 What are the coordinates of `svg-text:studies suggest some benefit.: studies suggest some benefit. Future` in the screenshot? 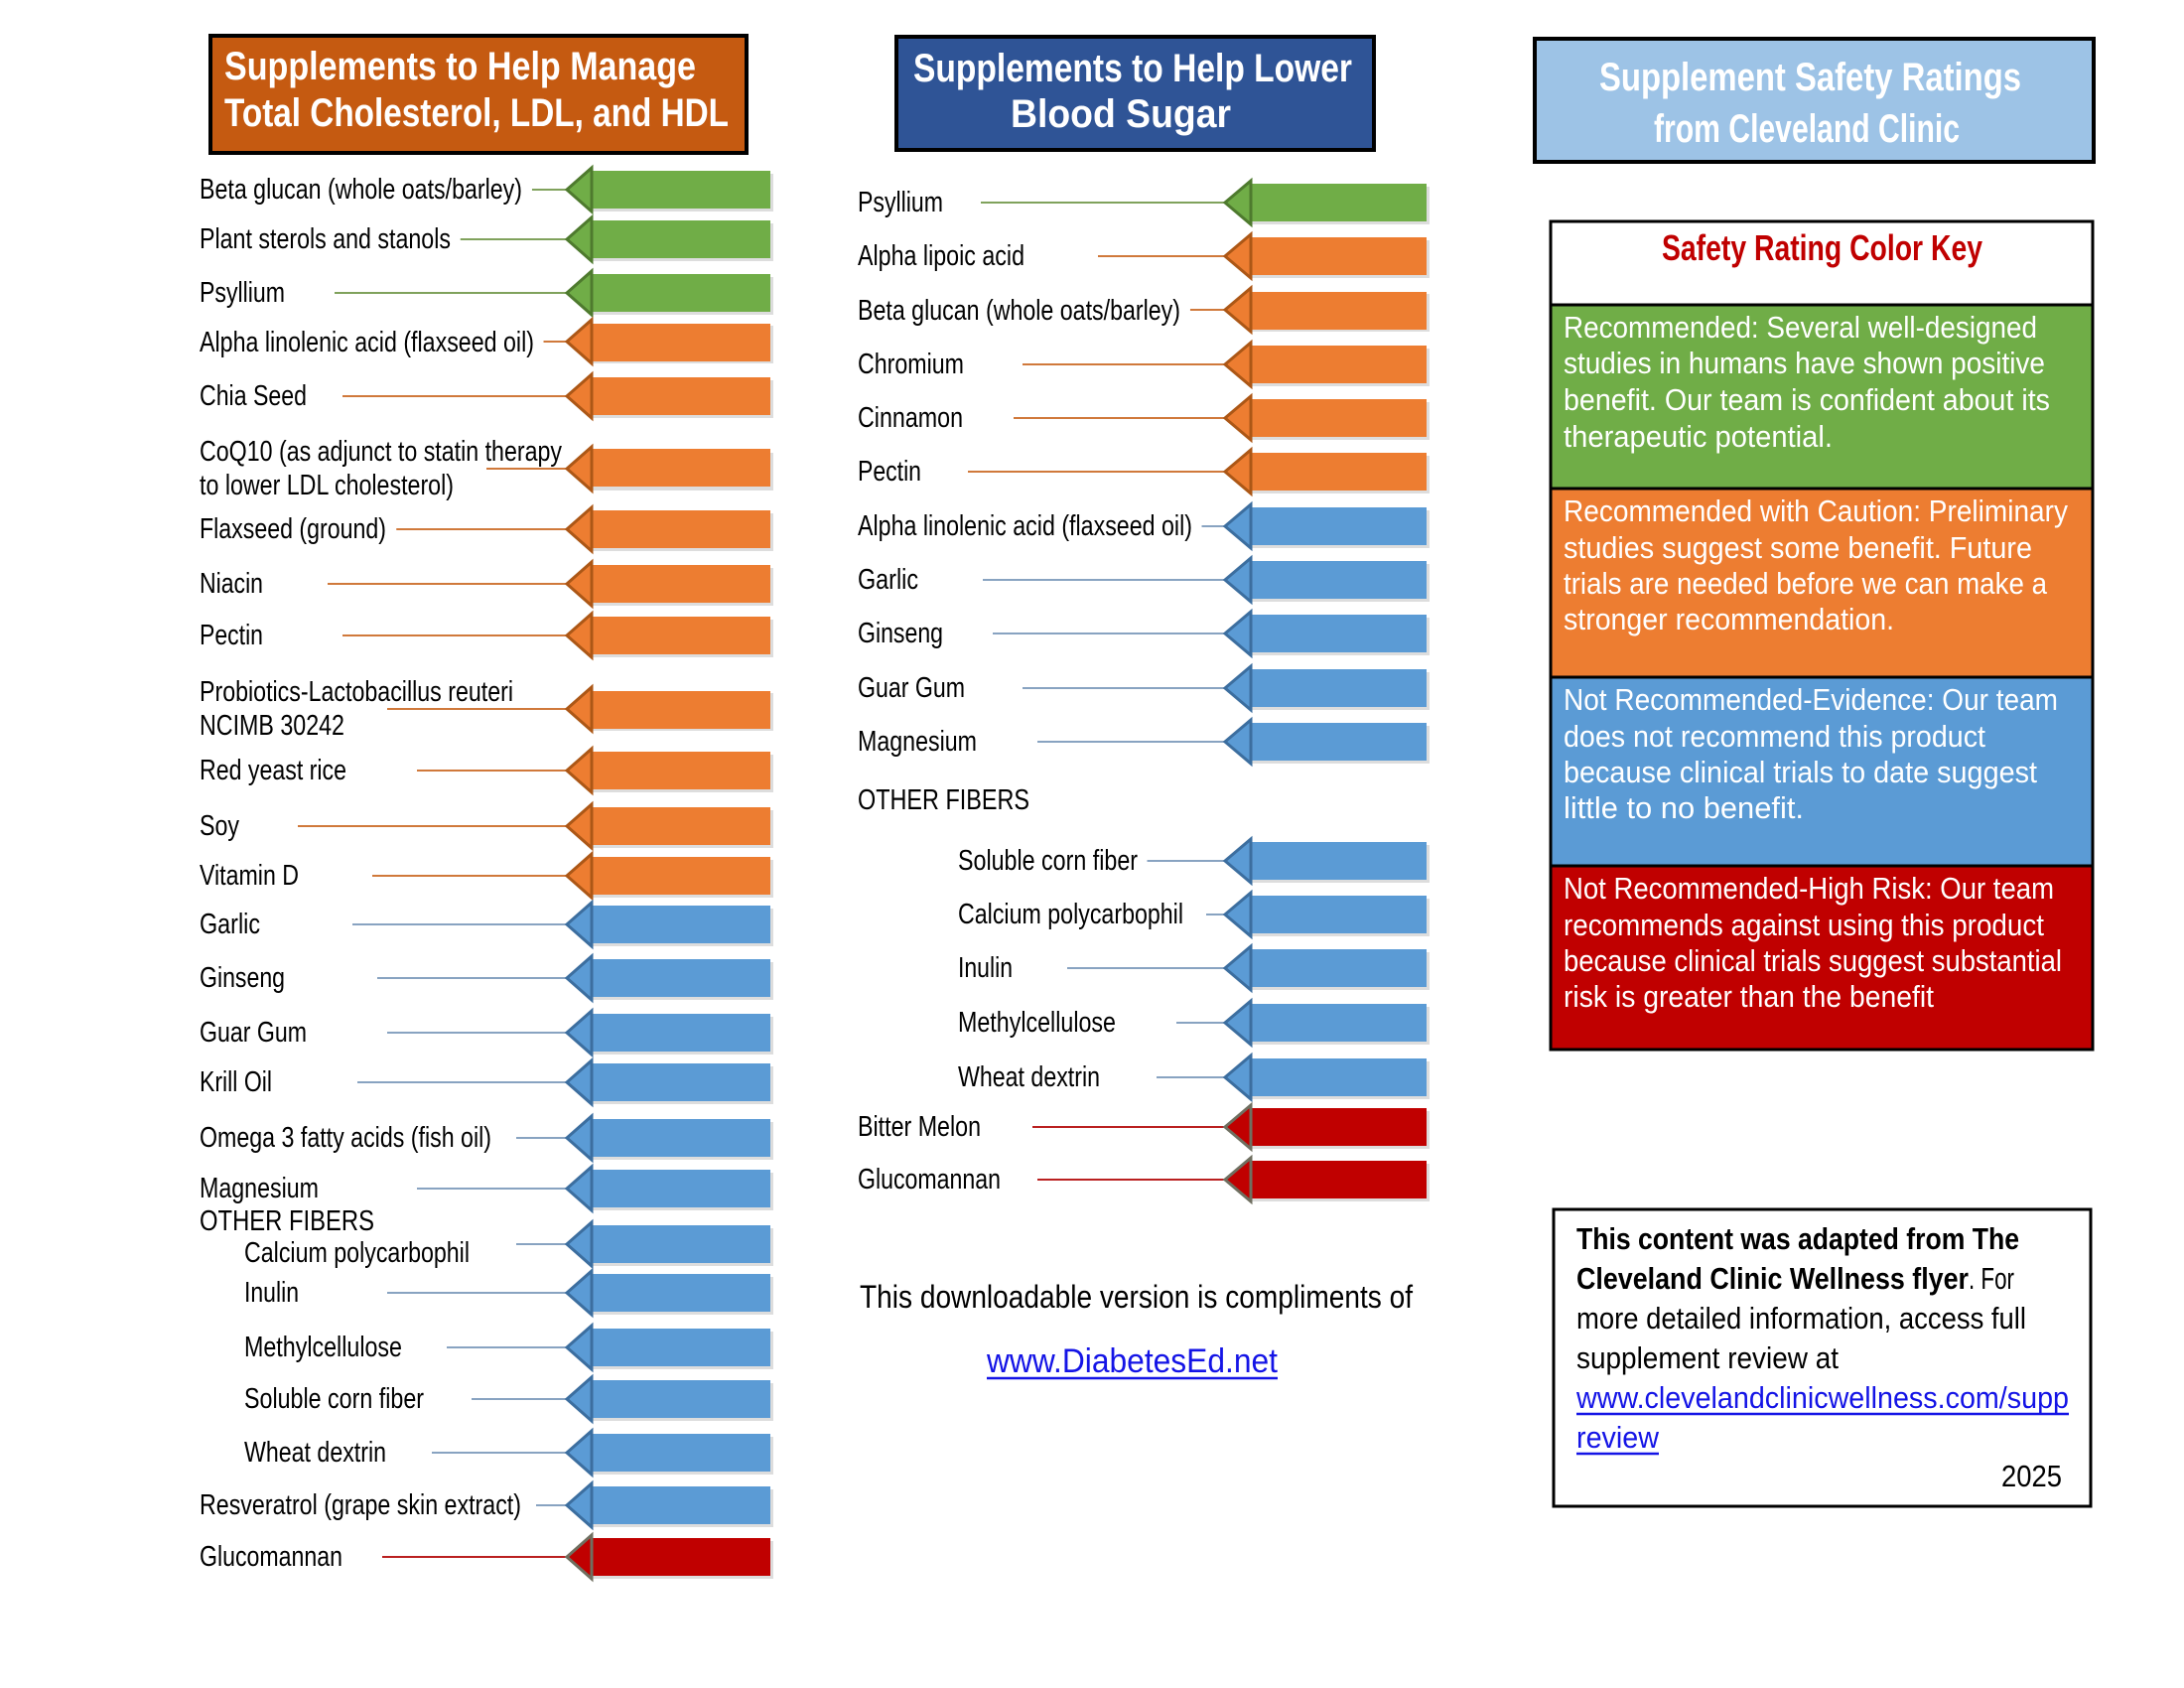 It's located at (1798, 547).